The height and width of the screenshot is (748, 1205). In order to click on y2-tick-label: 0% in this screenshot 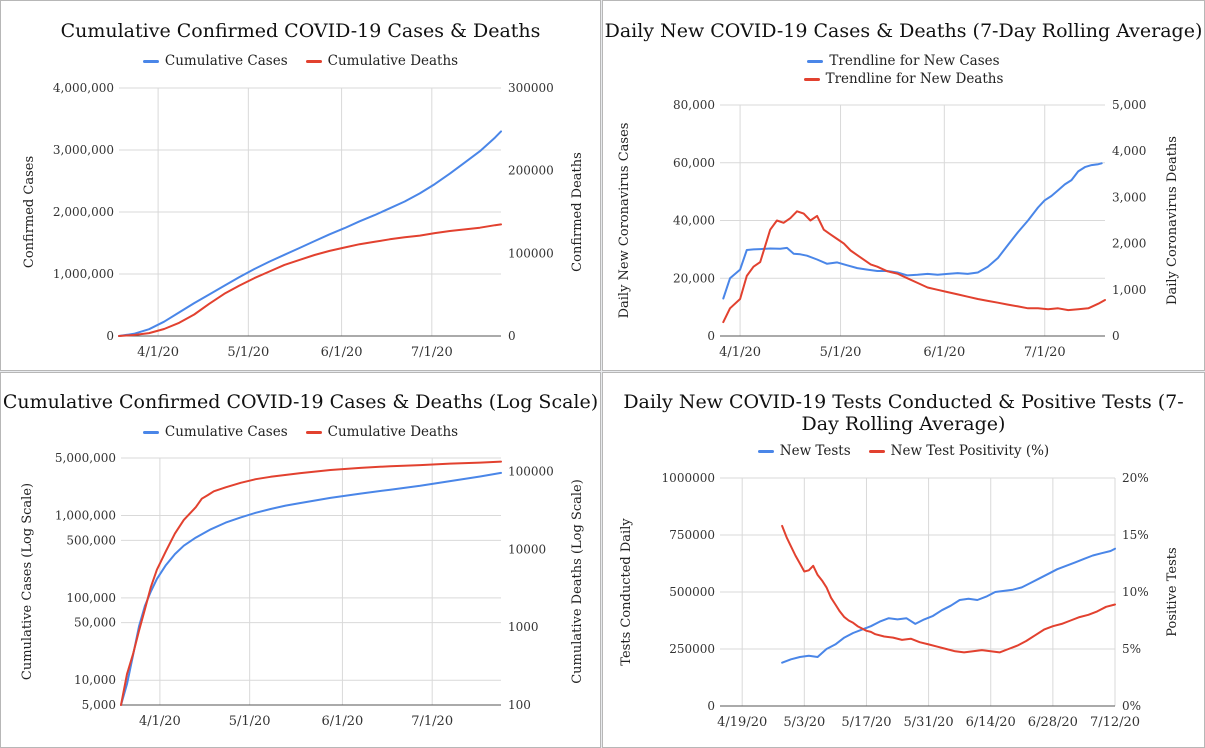, I will do `click(1131, 706)`.